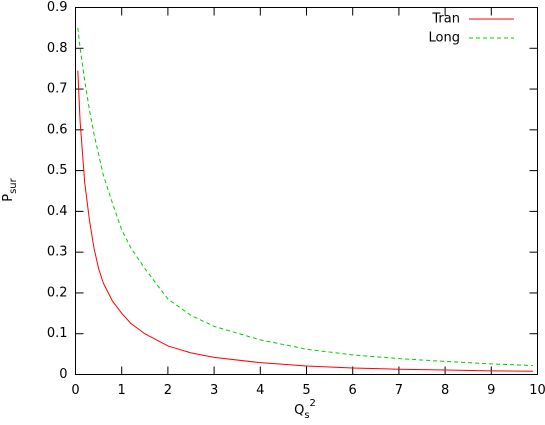  What do you see at coordinates (306, 390) in the screenshot?
I see `x-tick-label: 5` at bounding box center [306, 390].